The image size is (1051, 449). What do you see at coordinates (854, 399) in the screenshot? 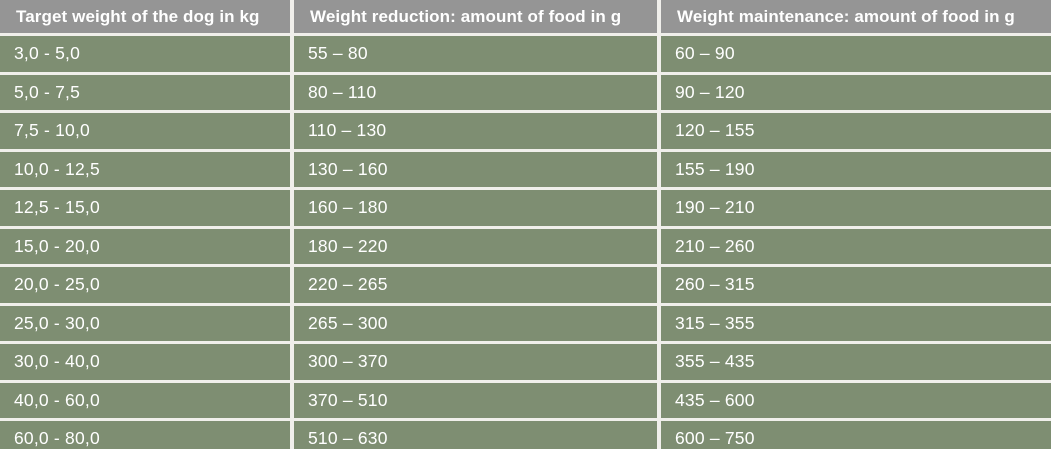
I see `table-cell: 435 – 600` at bounding box center [854, 399].